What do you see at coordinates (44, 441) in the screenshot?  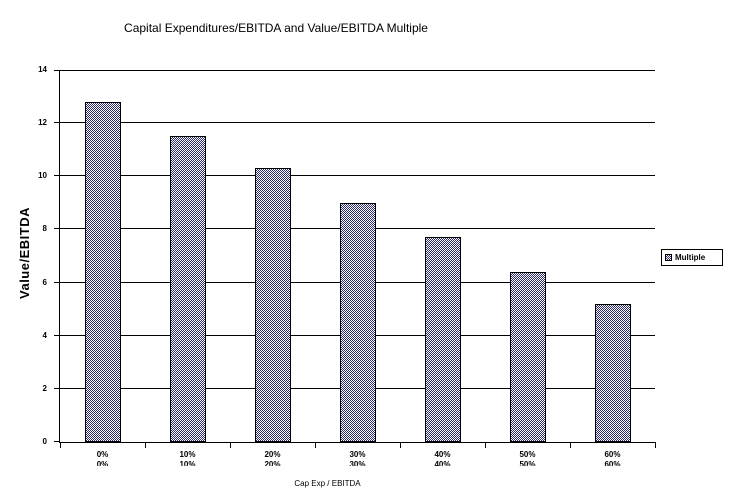 I see `y-tick-label: 0` at bounding box center [44, 441].